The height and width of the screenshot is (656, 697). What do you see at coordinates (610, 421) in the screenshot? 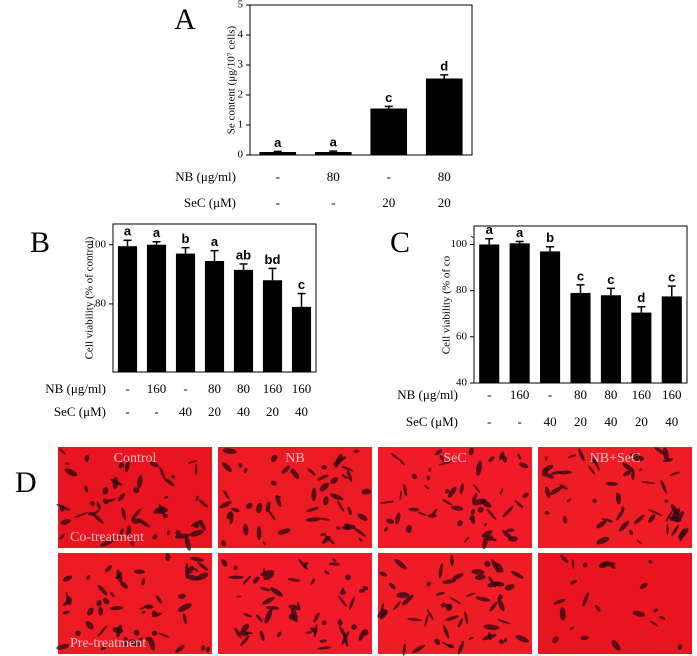
I see `treatment-level: 40` at bounding box center [610, 421].